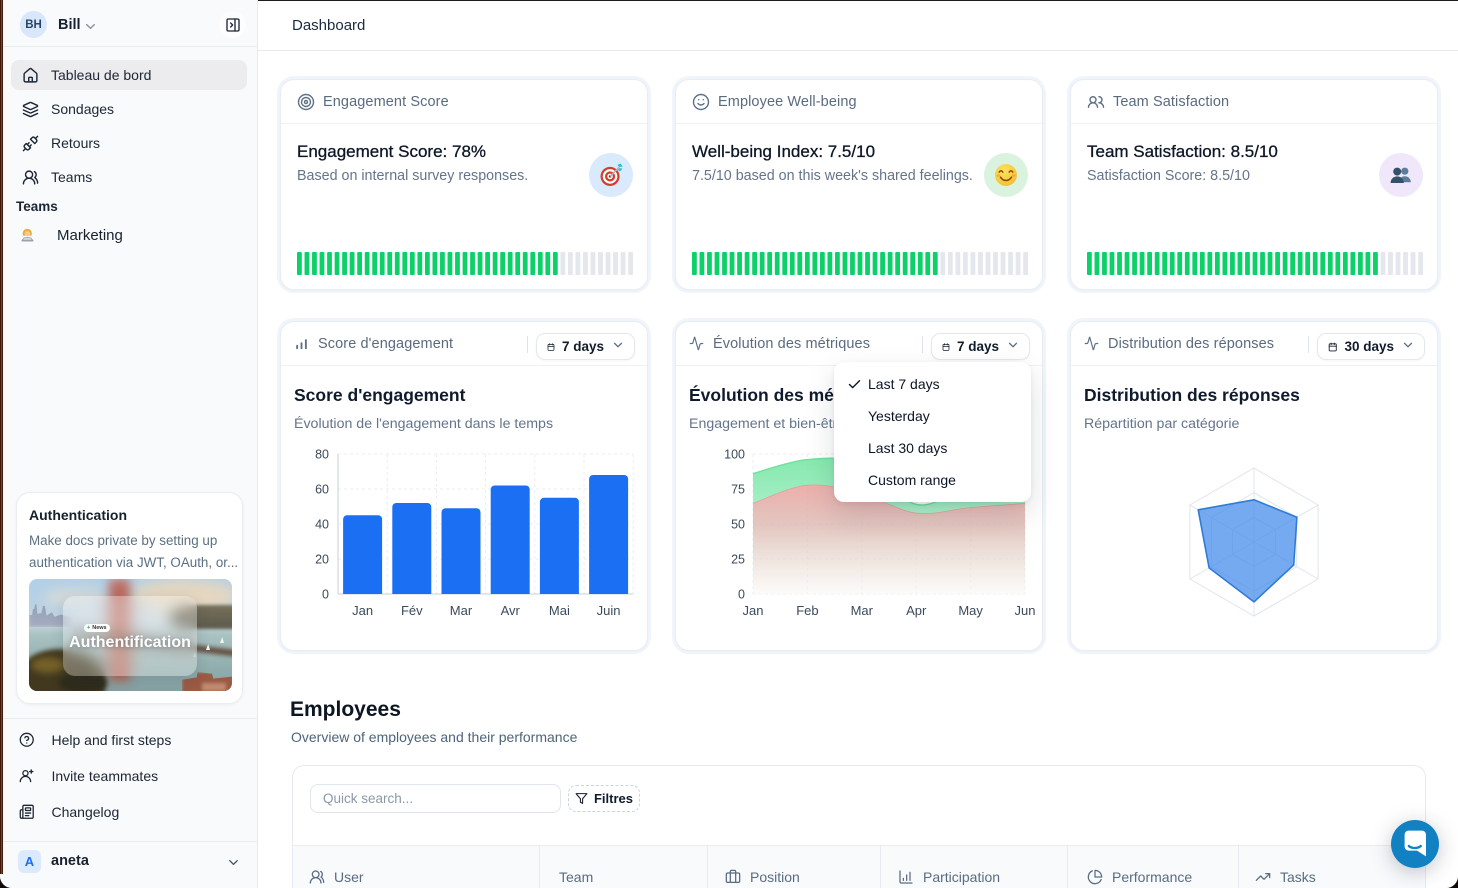 This screenshot has height=888, width=1458. What do you see at coordinates (322, 455) in the screenshot?
I see `svg-text: 80` at bounding box center [322, 455].